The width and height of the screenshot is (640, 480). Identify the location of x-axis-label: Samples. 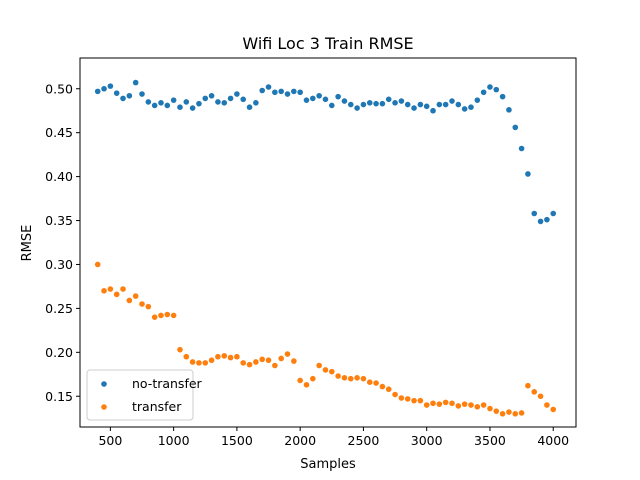
(328, 464).